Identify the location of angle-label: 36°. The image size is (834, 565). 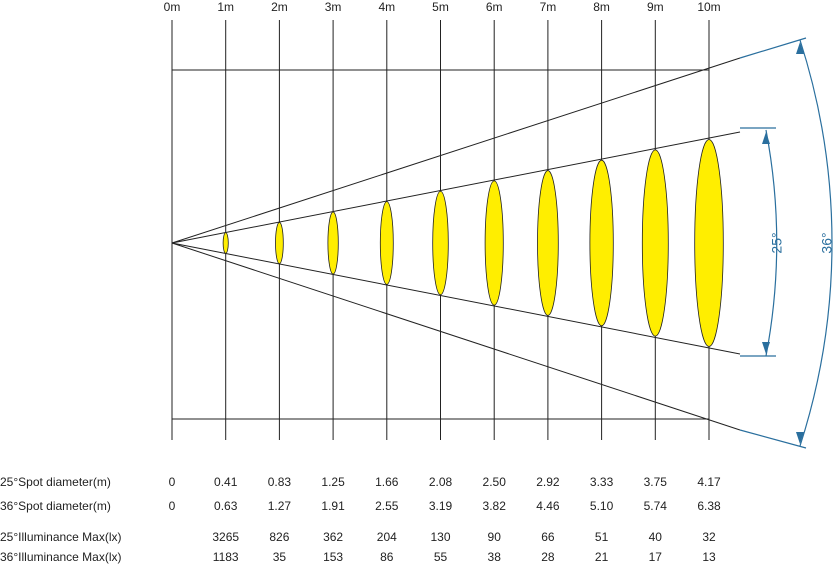
(826, 242).